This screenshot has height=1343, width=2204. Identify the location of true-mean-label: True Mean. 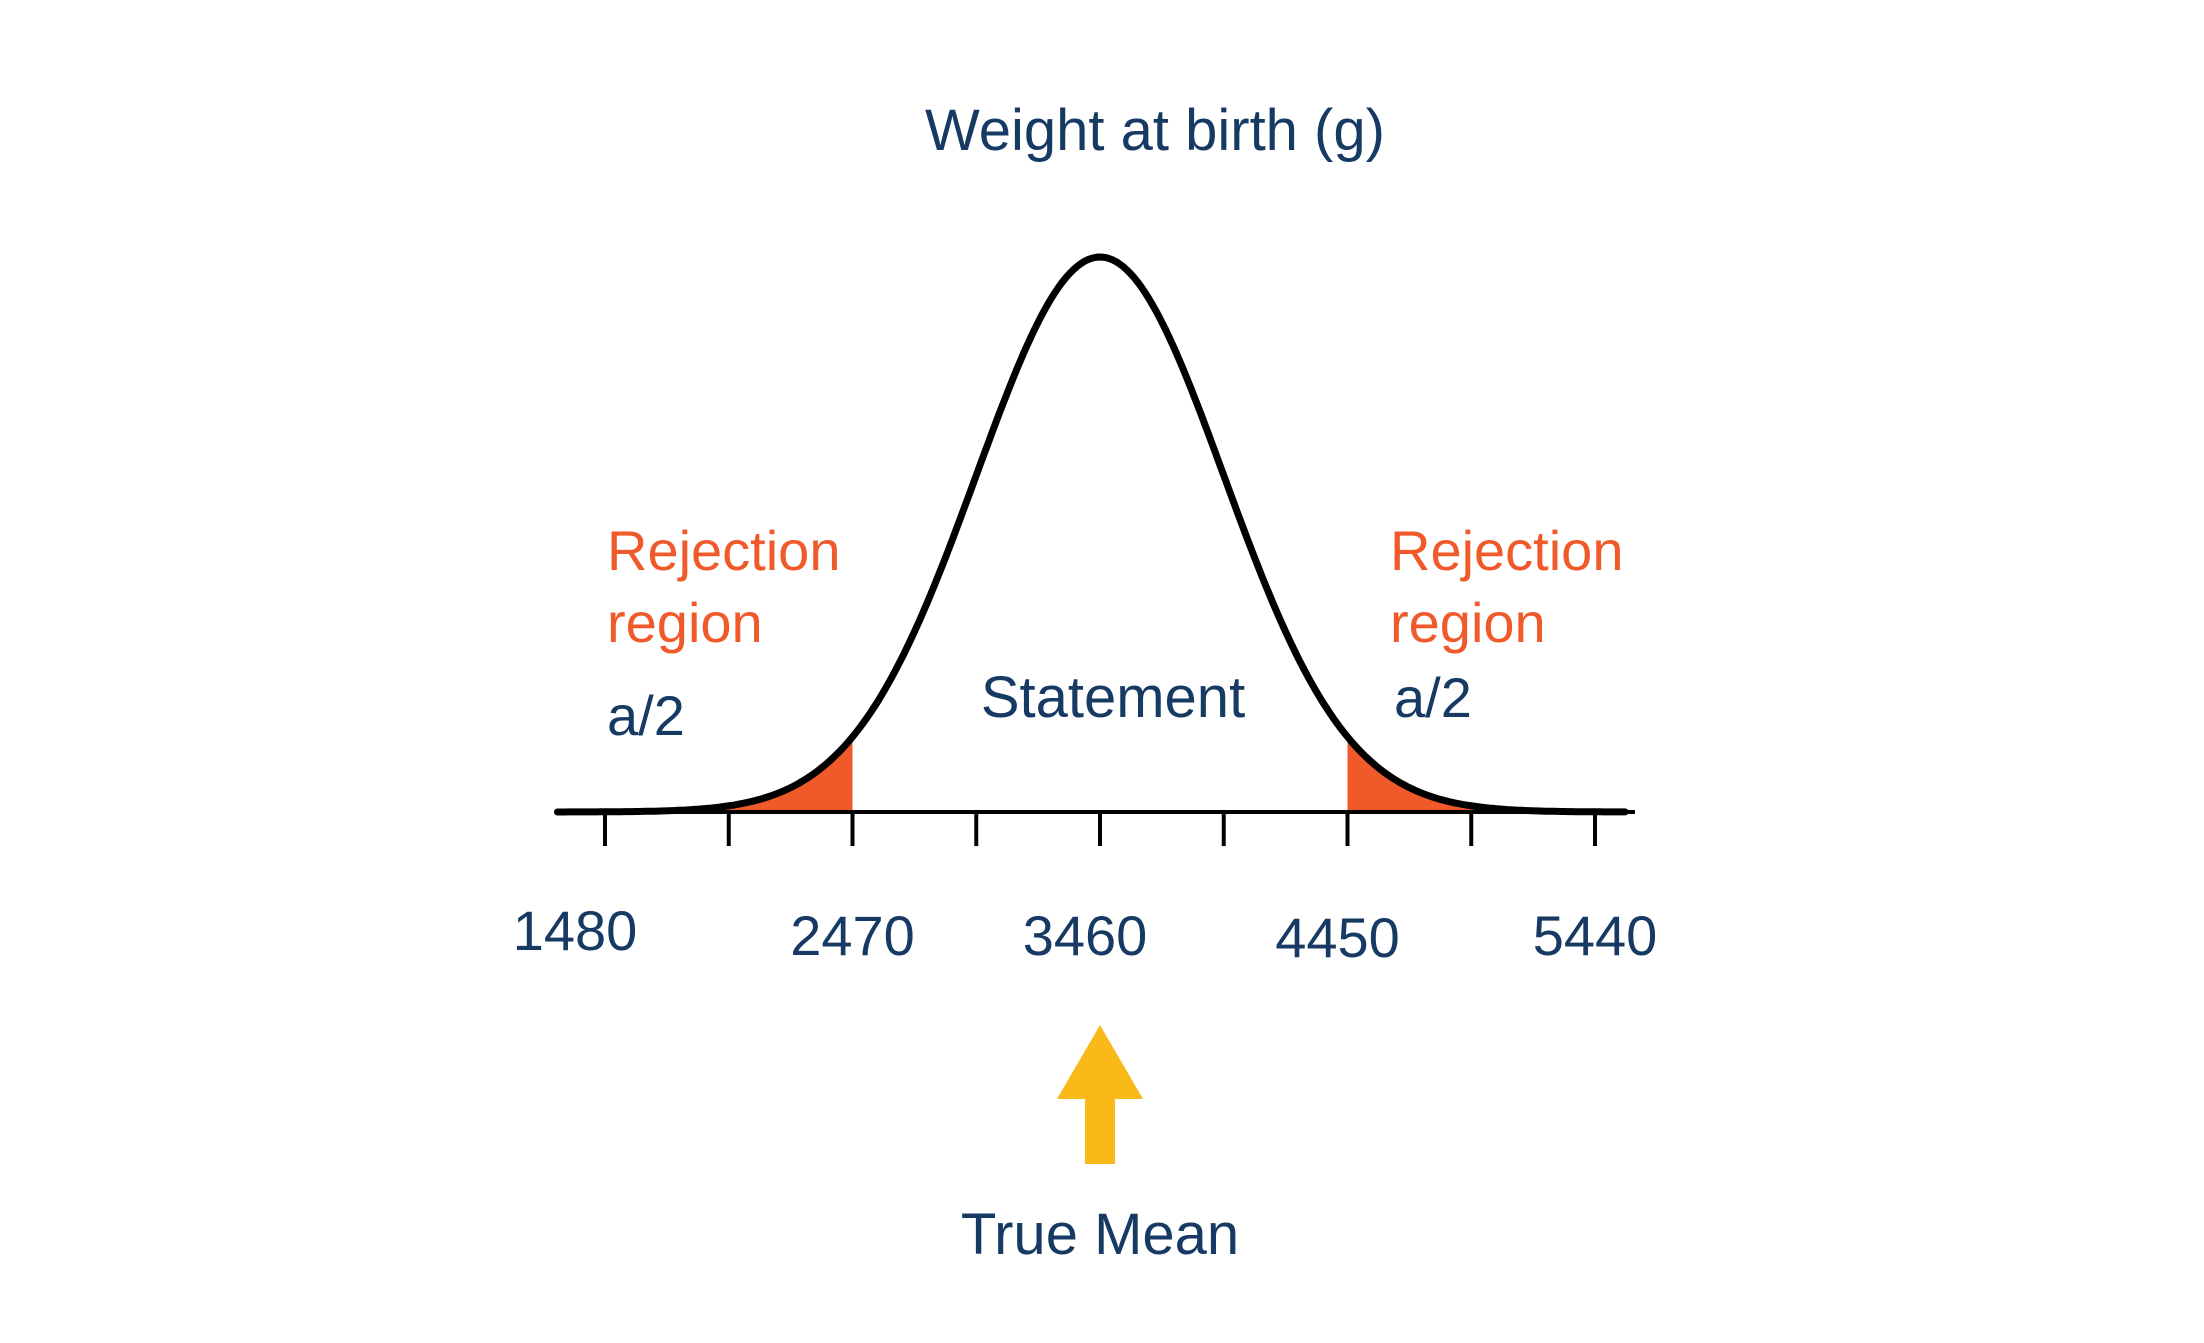
(1100, 1234).